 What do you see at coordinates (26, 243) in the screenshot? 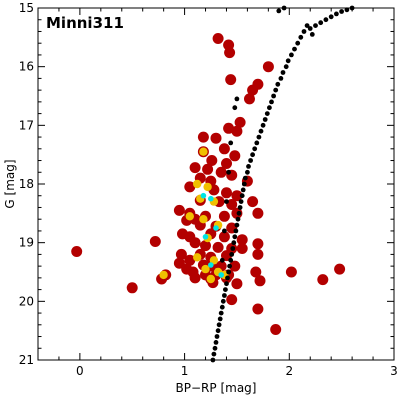
I see `y-tick-label: 19` at bounding box center [26, 243].